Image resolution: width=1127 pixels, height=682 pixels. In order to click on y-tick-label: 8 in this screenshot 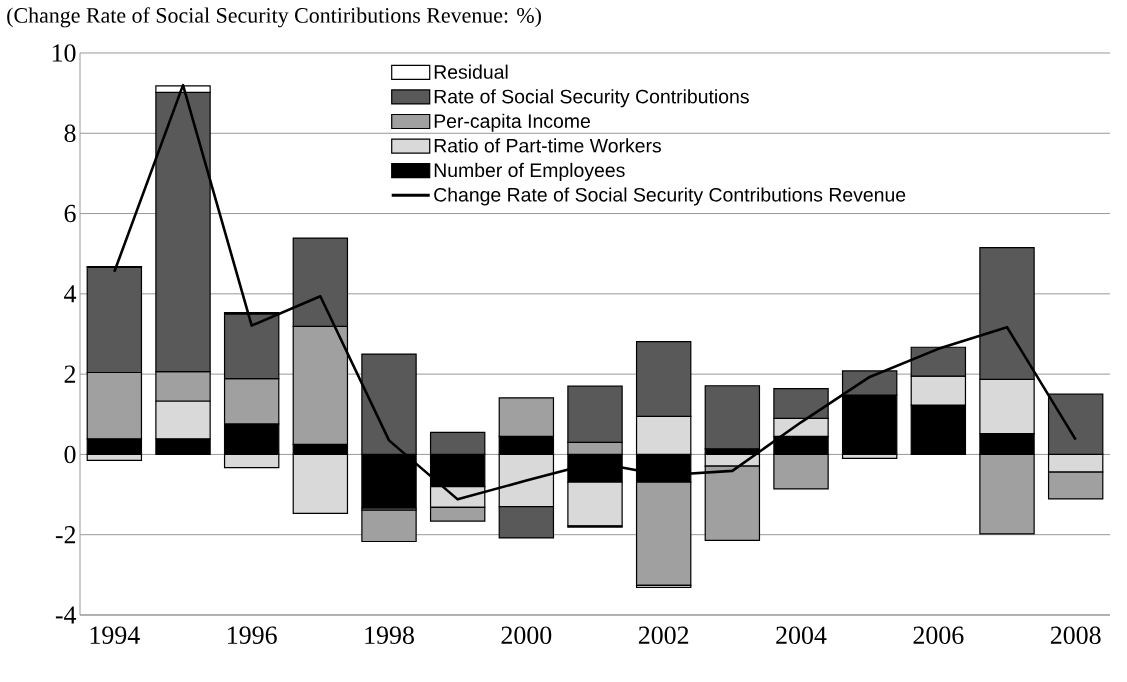, I will do `click(70, 133)`.